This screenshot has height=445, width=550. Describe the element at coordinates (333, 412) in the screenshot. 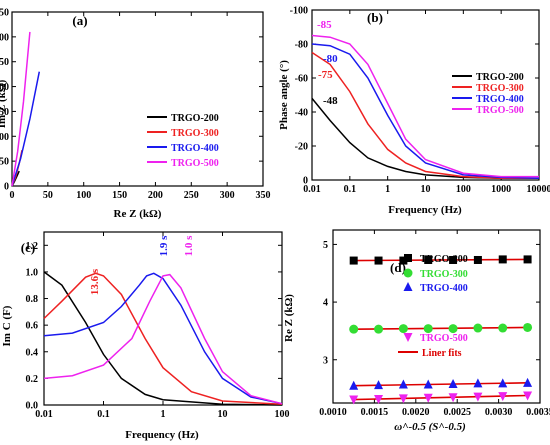

I see `x-tick-label: 0.0010` at that location.